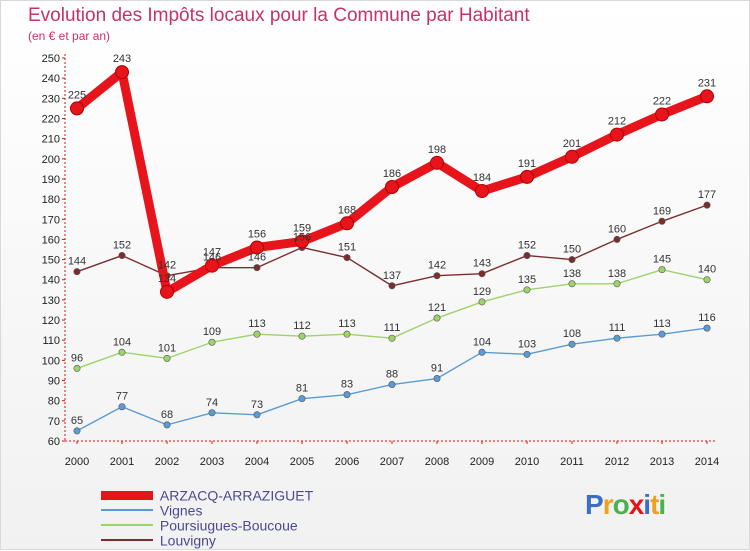 The image size is (750, 551). I want to click on y-tick-label: 60, so click(54, 442).